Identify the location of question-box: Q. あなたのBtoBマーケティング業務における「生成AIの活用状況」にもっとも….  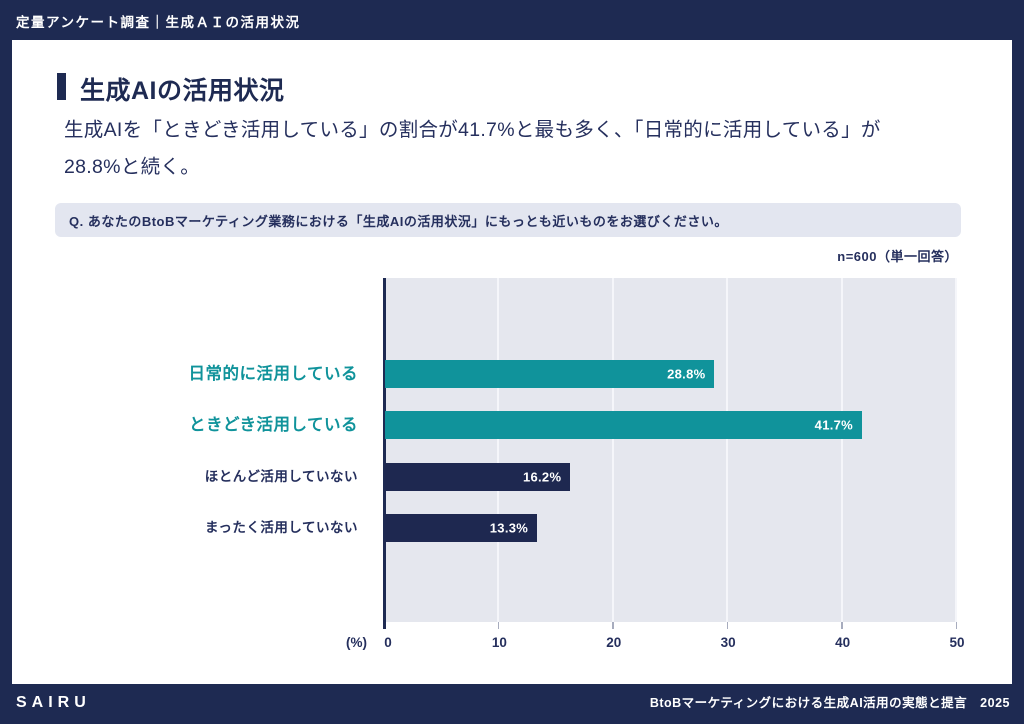
(508, 220).